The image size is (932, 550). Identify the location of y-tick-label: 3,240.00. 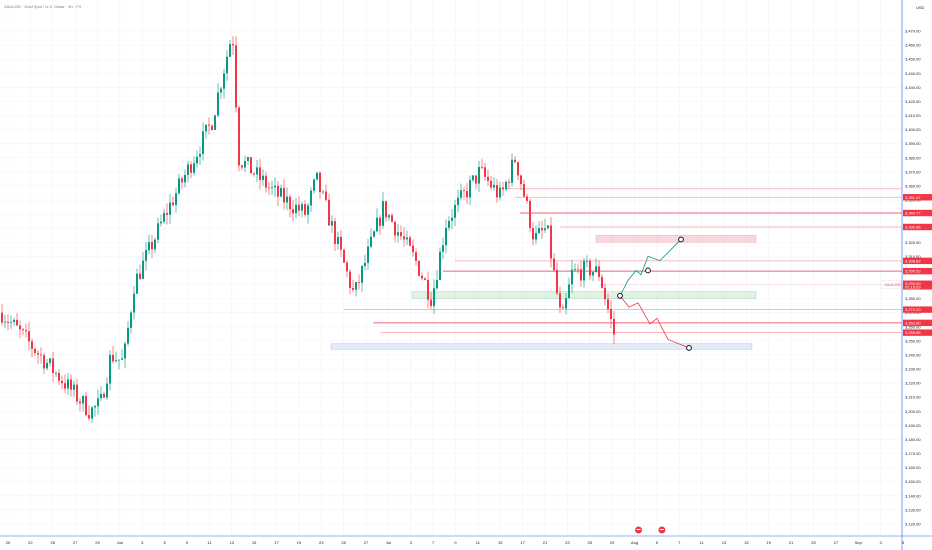
(913, 354).